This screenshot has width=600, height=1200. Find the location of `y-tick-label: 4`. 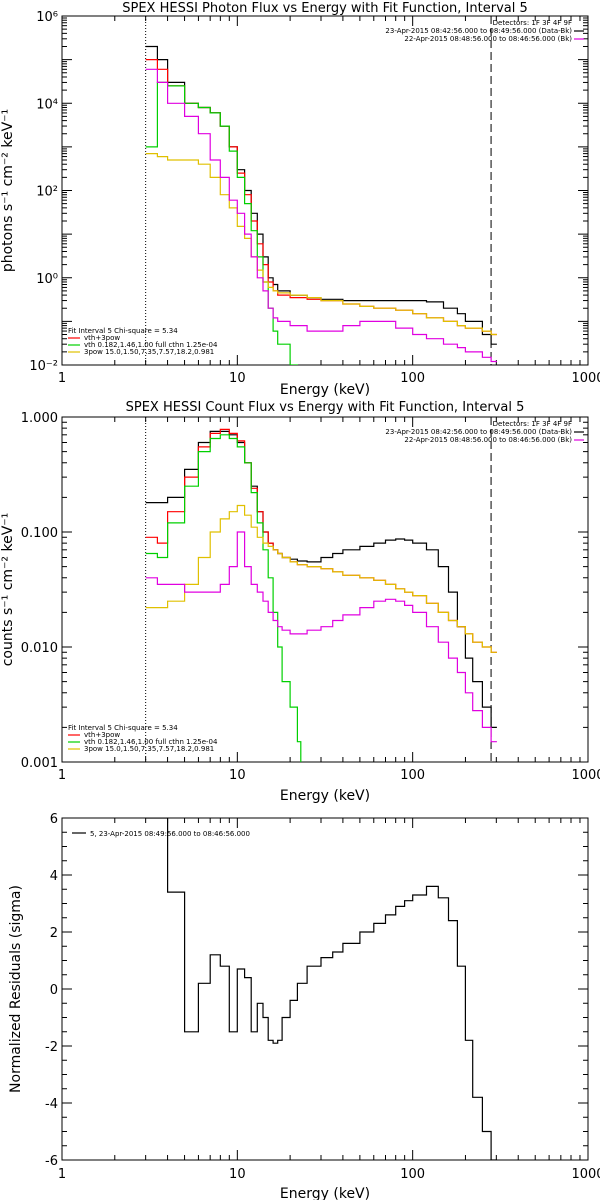

y-tick-label: 4 is located at coordinates (54, 876).